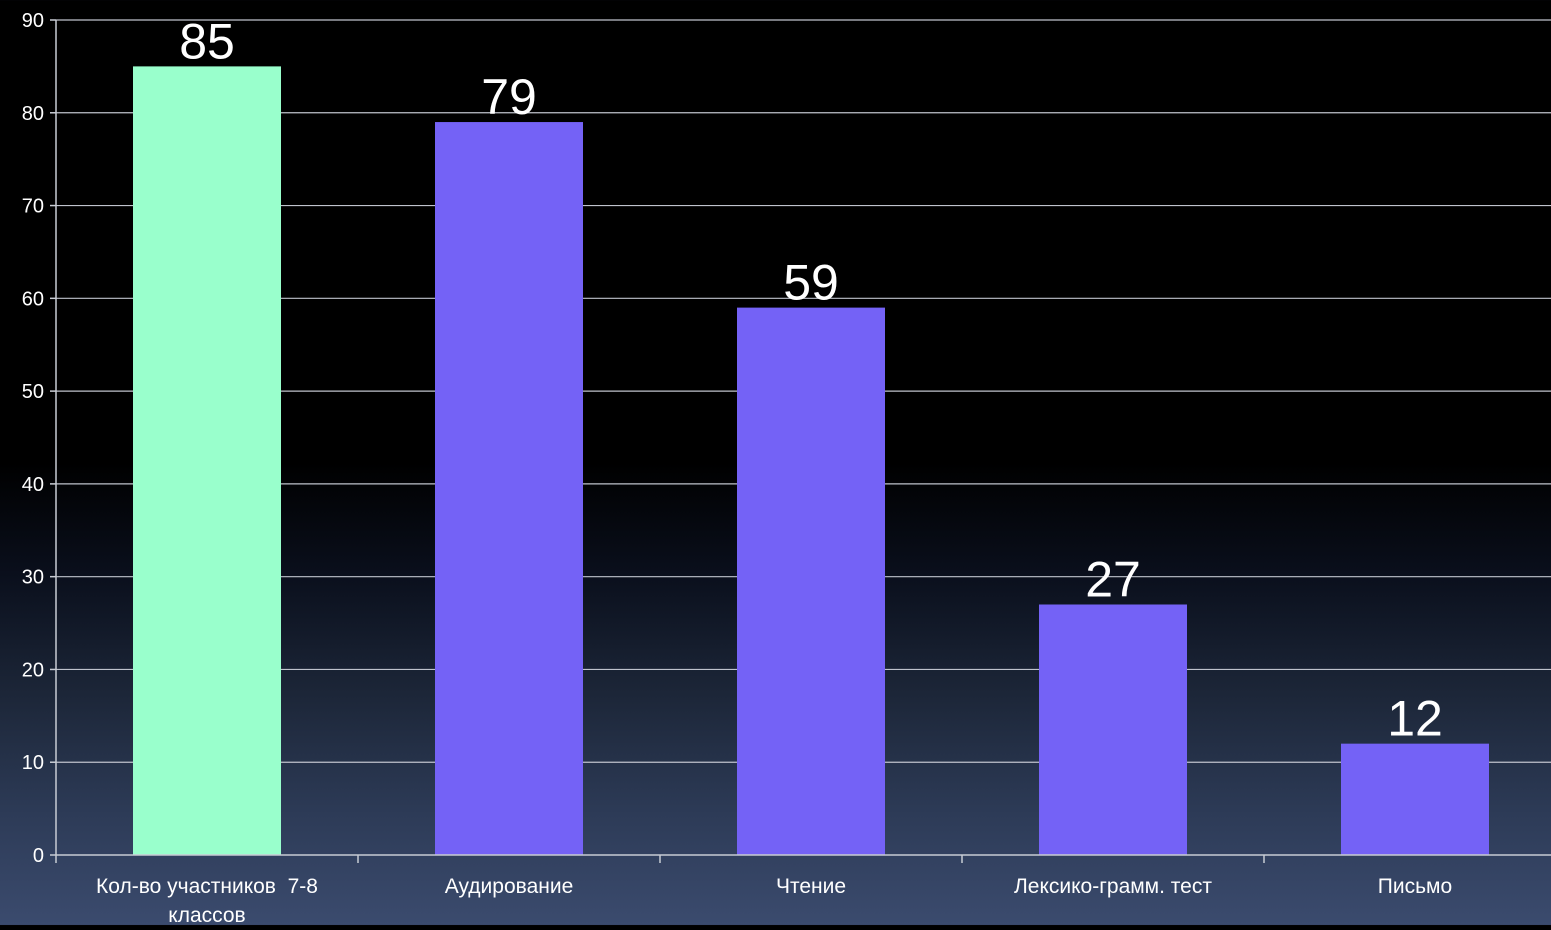  Describe the element at coordinates (207, 41) in the screenshot. I see `data-label: 85` at that location.